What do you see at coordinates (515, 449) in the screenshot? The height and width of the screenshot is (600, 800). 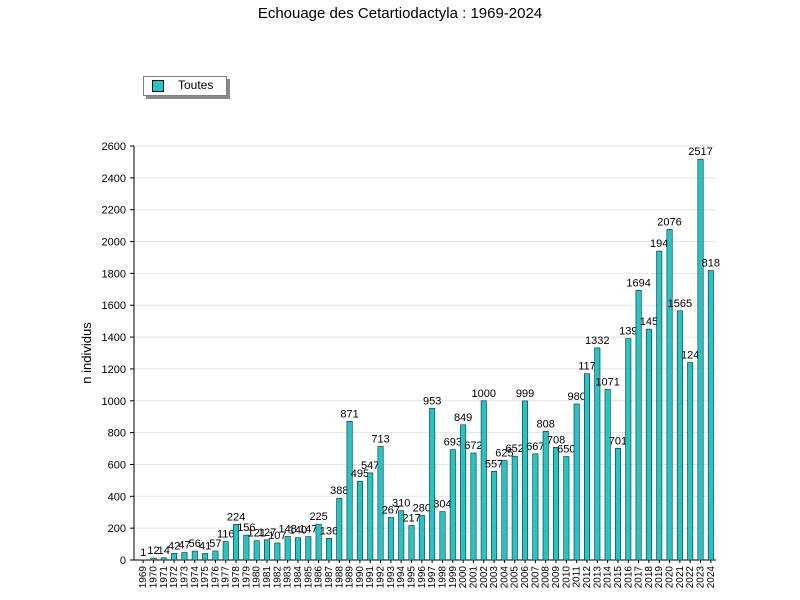 I see `data-label: 652` at bounding box center [515, 449].